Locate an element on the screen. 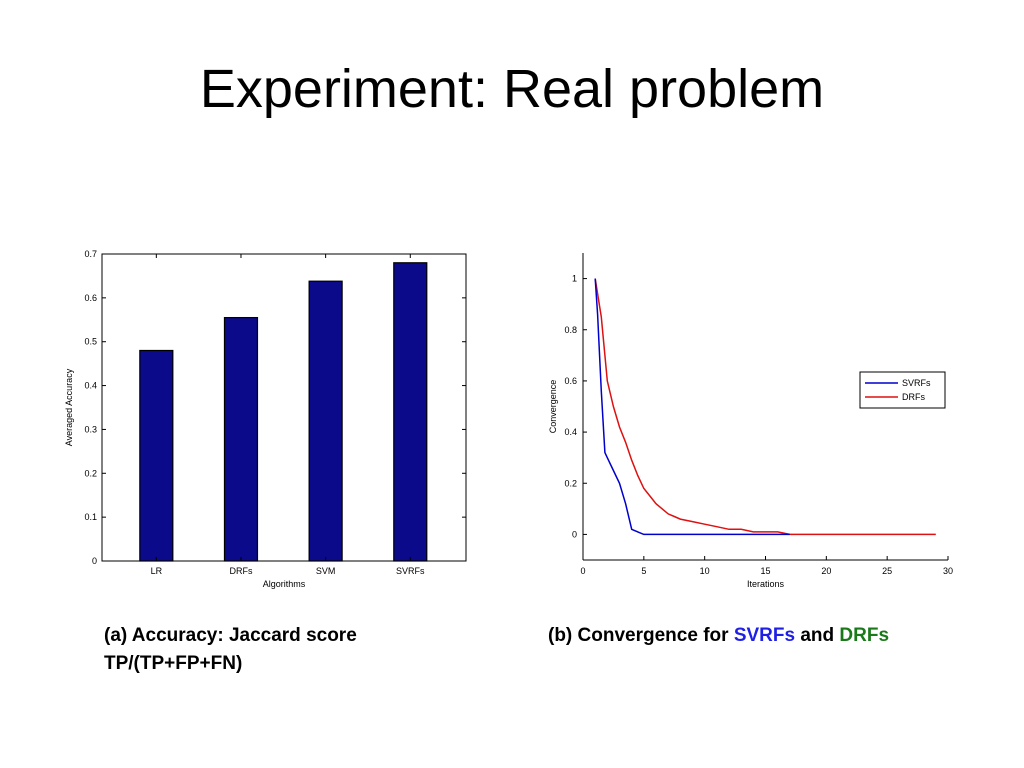 Image resolution: width=1024 pixels, height=768 pixels. bar-ytick-label: 0.2 is located at coordinates (90, 473).